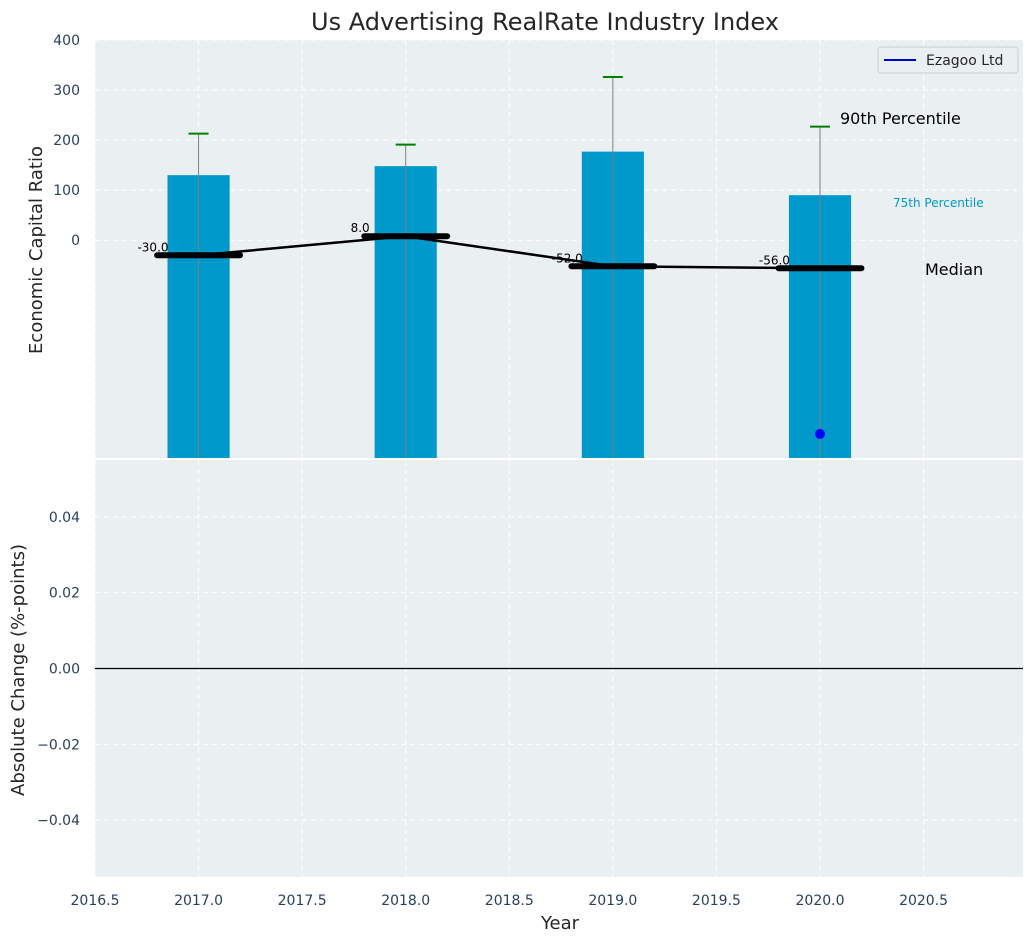 The height and width of the screenshot is (942, 1034). What do you see at coordinates (66, 41) in the screenshot?
I see `top-y-tick-label: 400` at bounding box center [66, 41].